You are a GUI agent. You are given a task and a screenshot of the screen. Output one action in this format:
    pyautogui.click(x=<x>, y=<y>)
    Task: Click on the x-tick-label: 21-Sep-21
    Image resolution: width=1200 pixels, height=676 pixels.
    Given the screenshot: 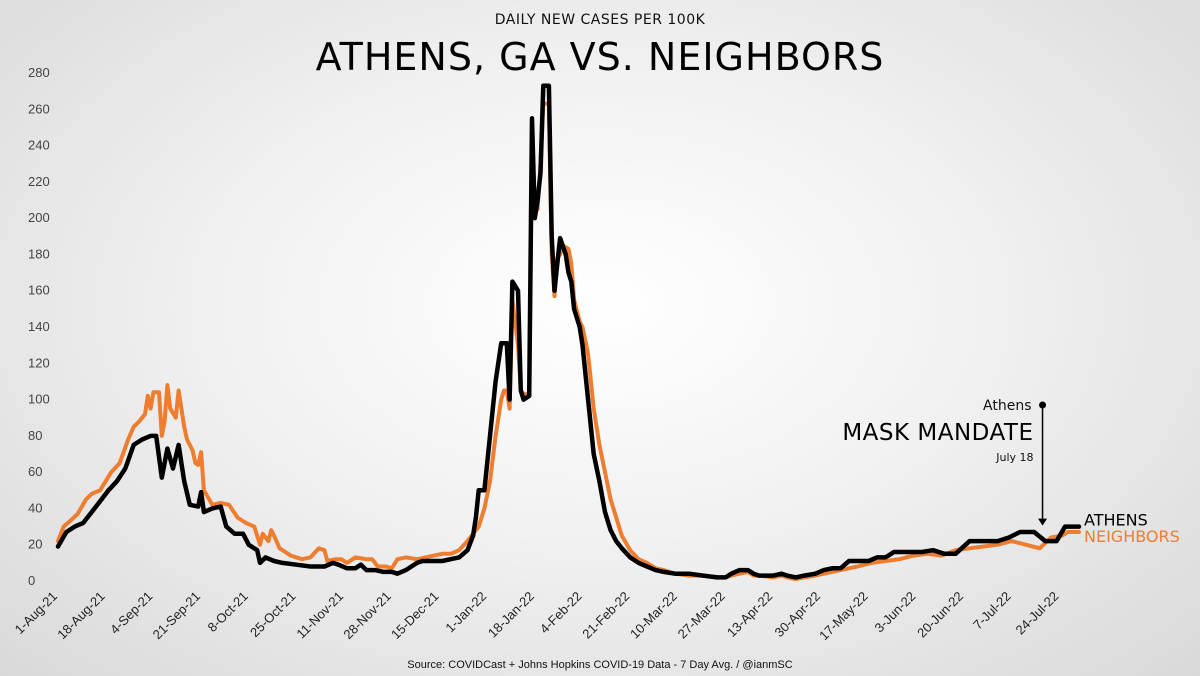 What is the action you would take?
    pyautogui.click(x=177, y=616)
    